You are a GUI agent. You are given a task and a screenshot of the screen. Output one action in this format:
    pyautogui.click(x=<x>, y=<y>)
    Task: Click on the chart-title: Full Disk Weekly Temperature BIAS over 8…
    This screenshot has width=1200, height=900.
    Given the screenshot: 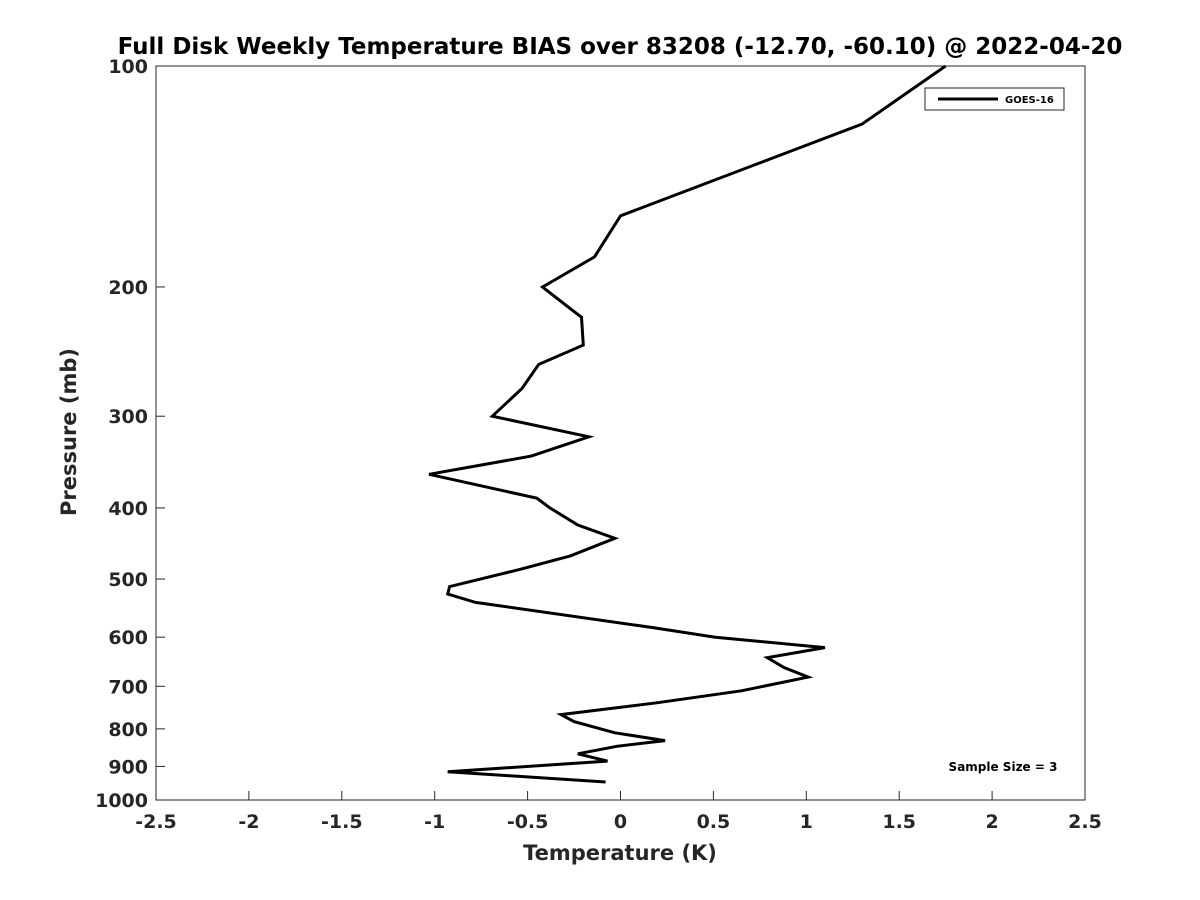 What is the action you would take?
    pyautogui.click(x=620, y=47)
    